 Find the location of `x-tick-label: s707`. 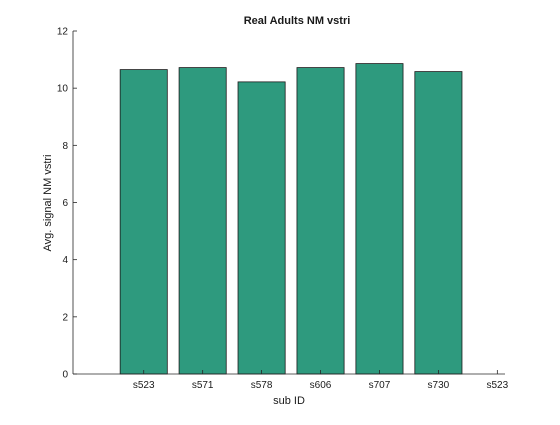

x-tick-label: s707 is located at coordinates (380, 385).